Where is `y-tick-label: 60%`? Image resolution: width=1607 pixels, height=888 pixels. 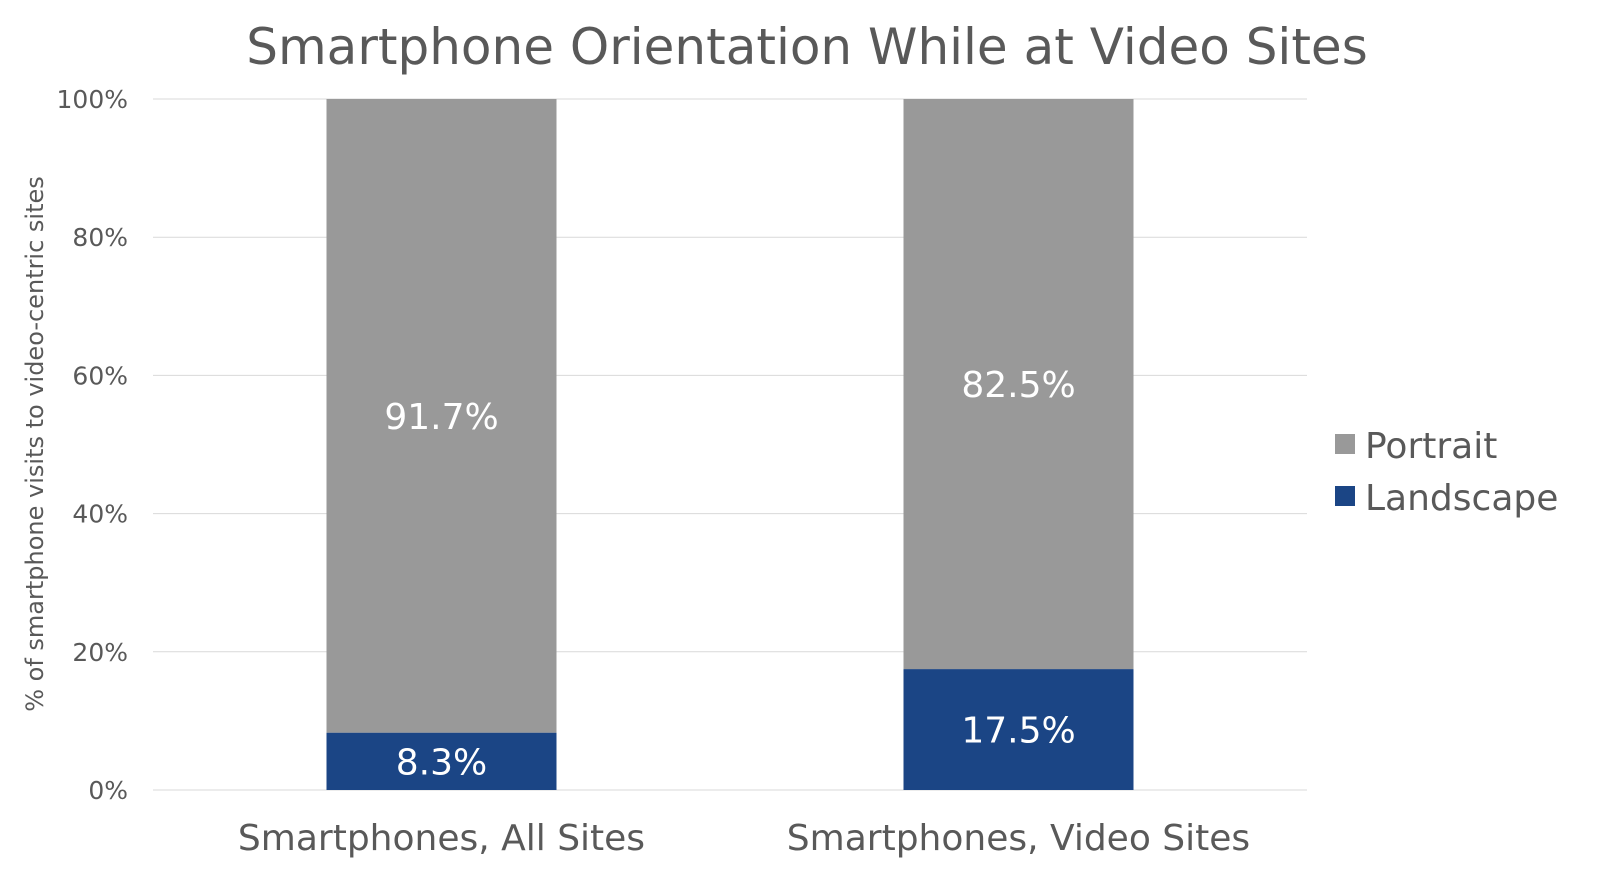 y-tick-label: 60% is located at coordinates (100, 375).